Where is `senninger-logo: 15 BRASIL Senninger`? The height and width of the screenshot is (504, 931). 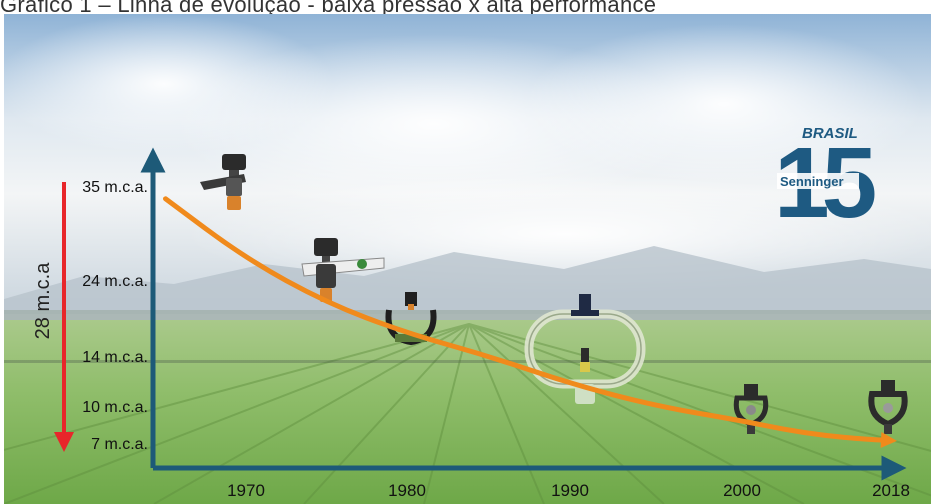 senninger-logo: 15 BRASIL Senninger is located at coordinates (828, 182).